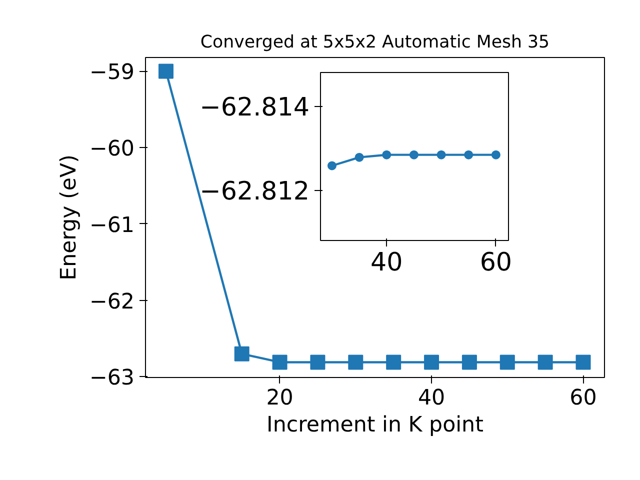  I want to click on y-axis-title: Energy (eV), so click(69, 217).